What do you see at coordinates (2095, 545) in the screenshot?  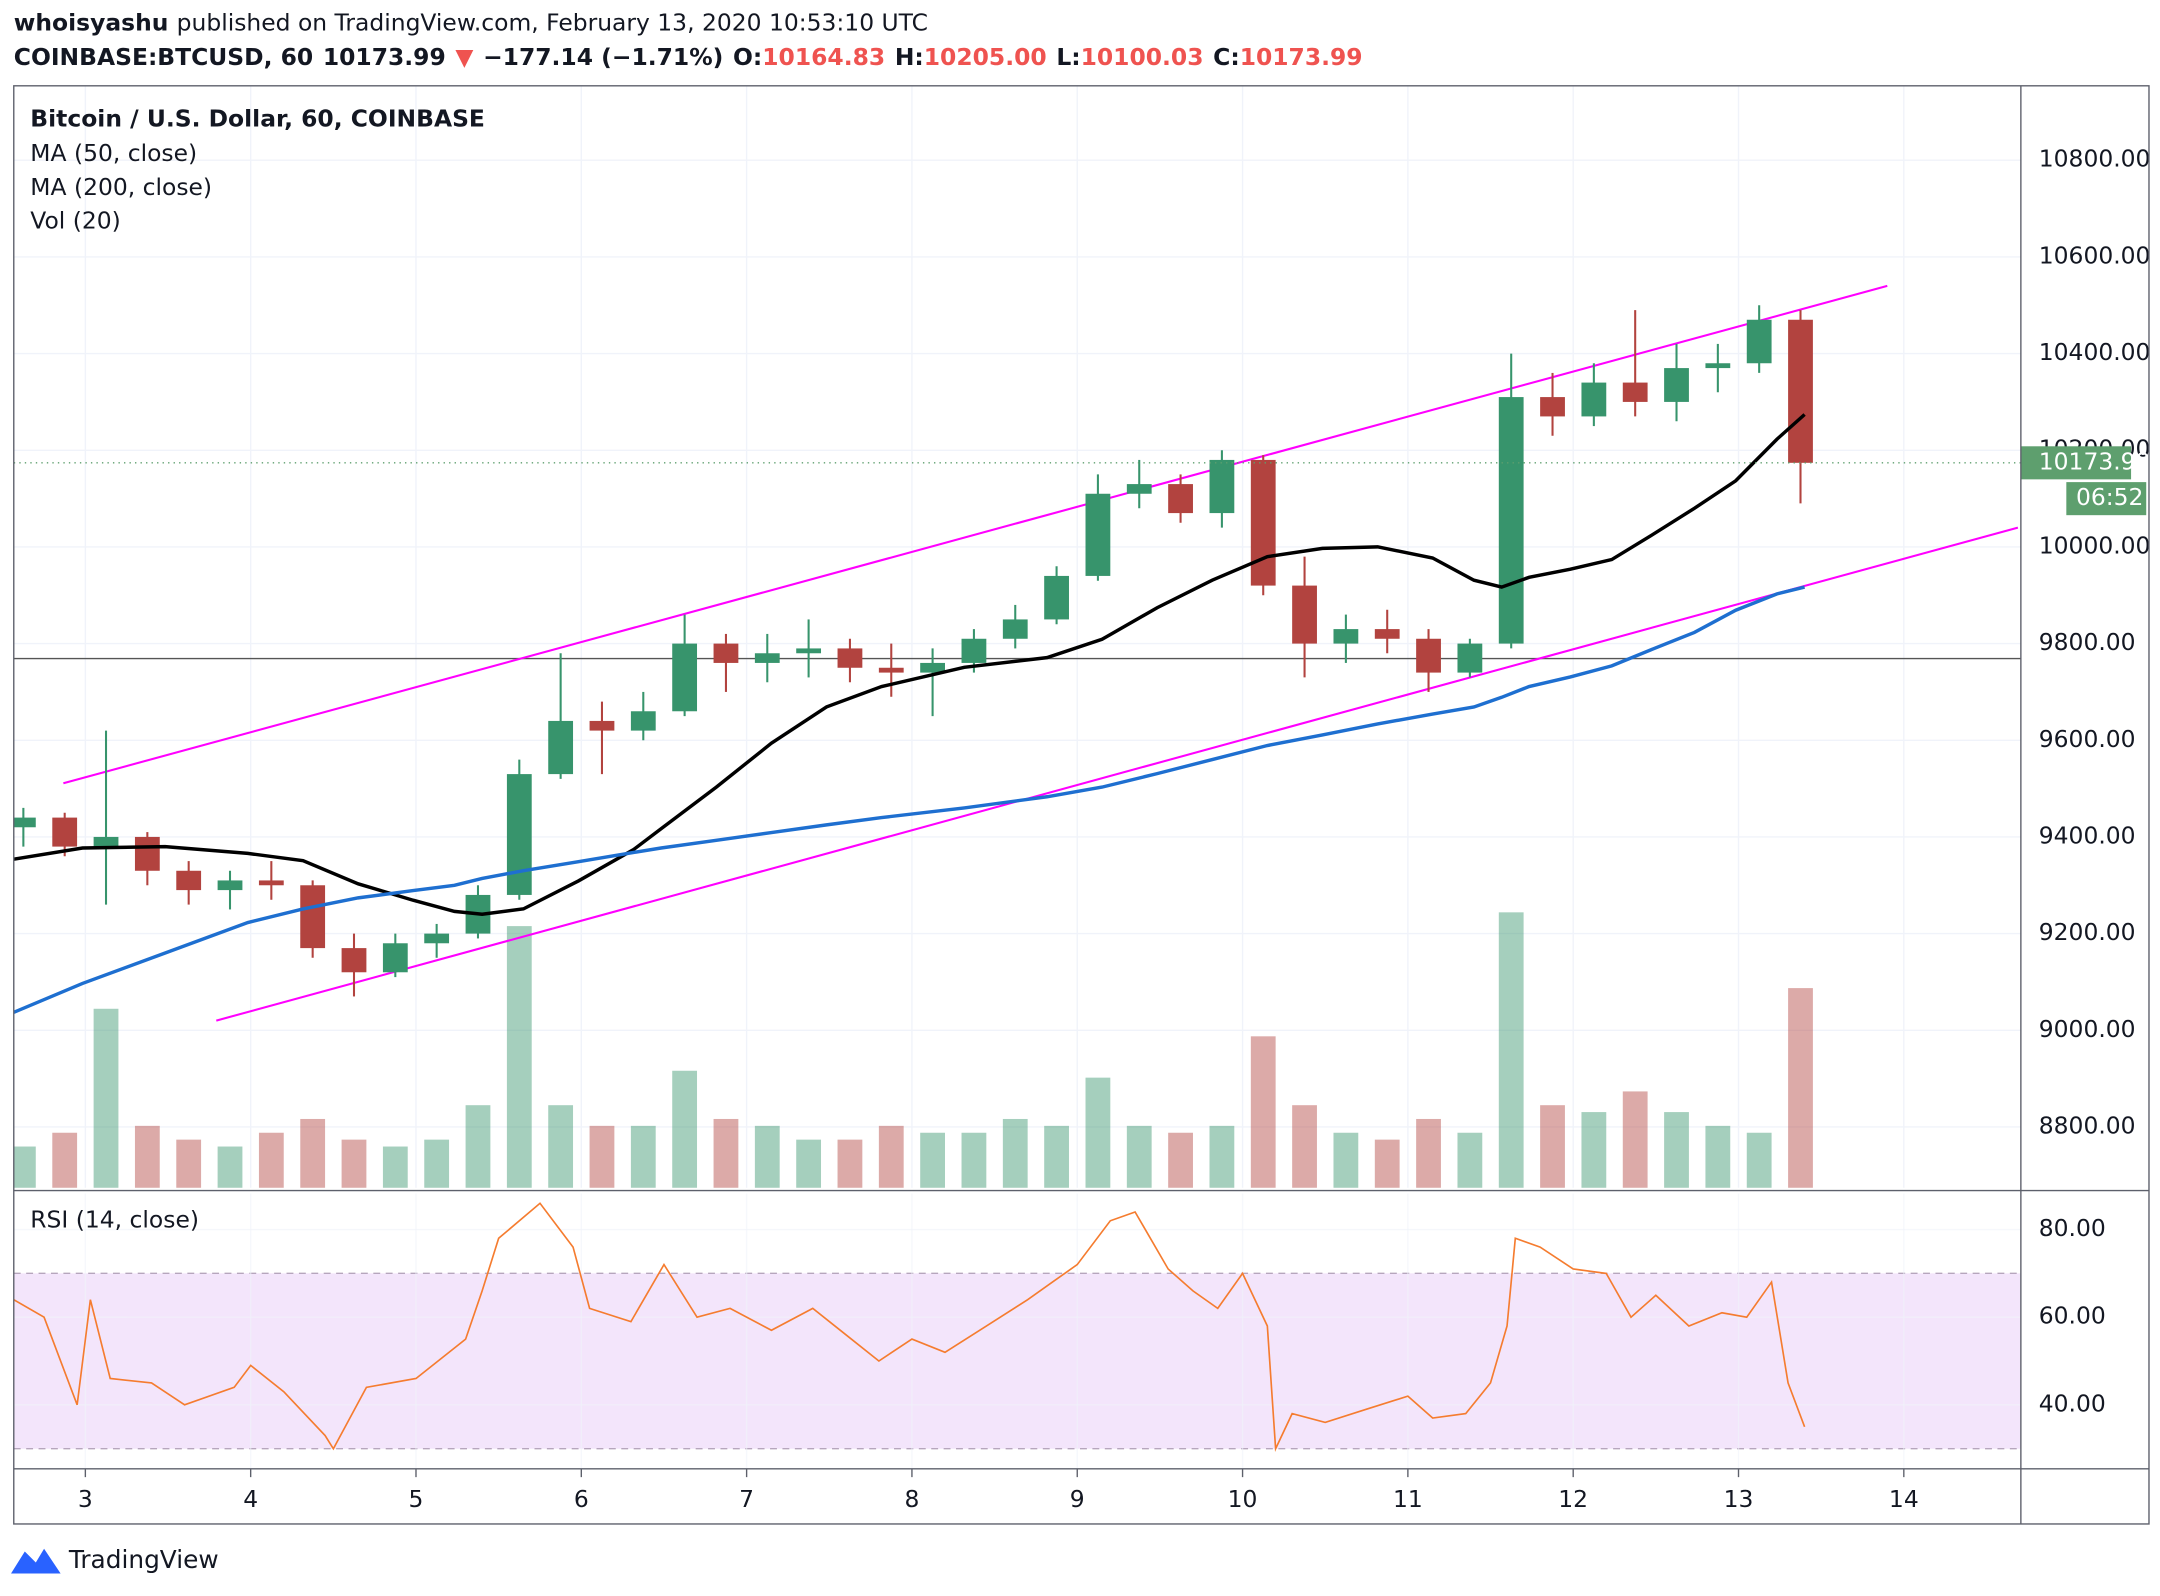 I see `y-tick-label: 10000.00` at bounding box center [2095, 545].